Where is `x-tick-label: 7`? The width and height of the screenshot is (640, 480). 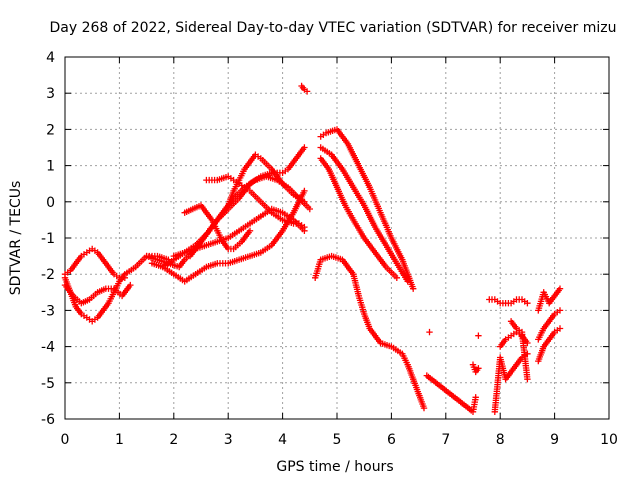
x-tick-label: 7 is located at coordinates (445, 440).